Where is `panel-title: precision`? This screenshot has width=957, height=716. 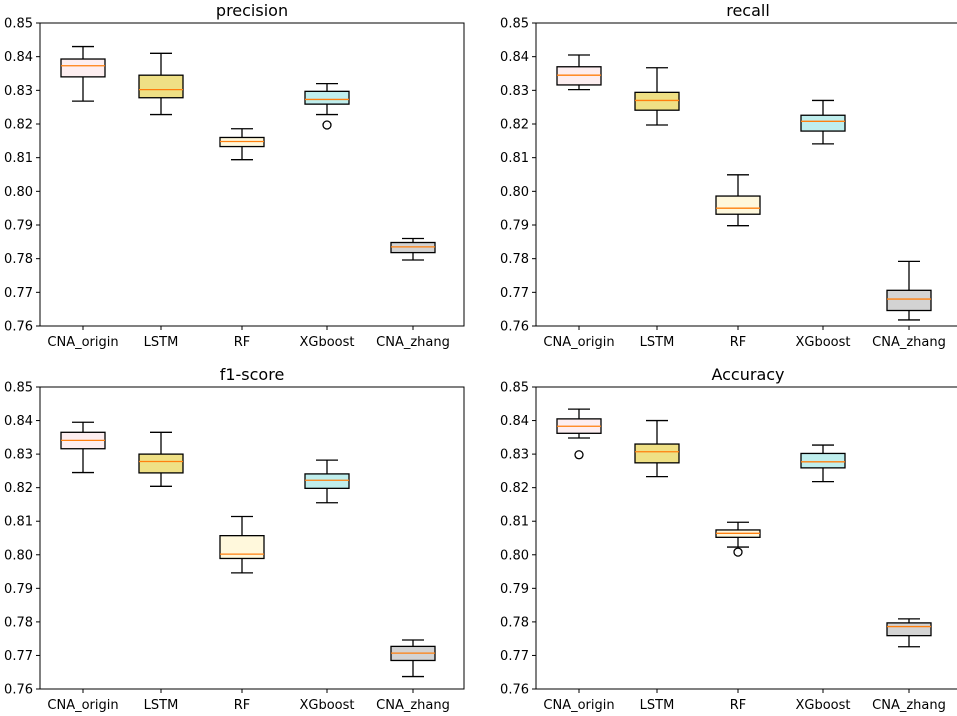 panel-title: precision is located at coordinates (252, 10).